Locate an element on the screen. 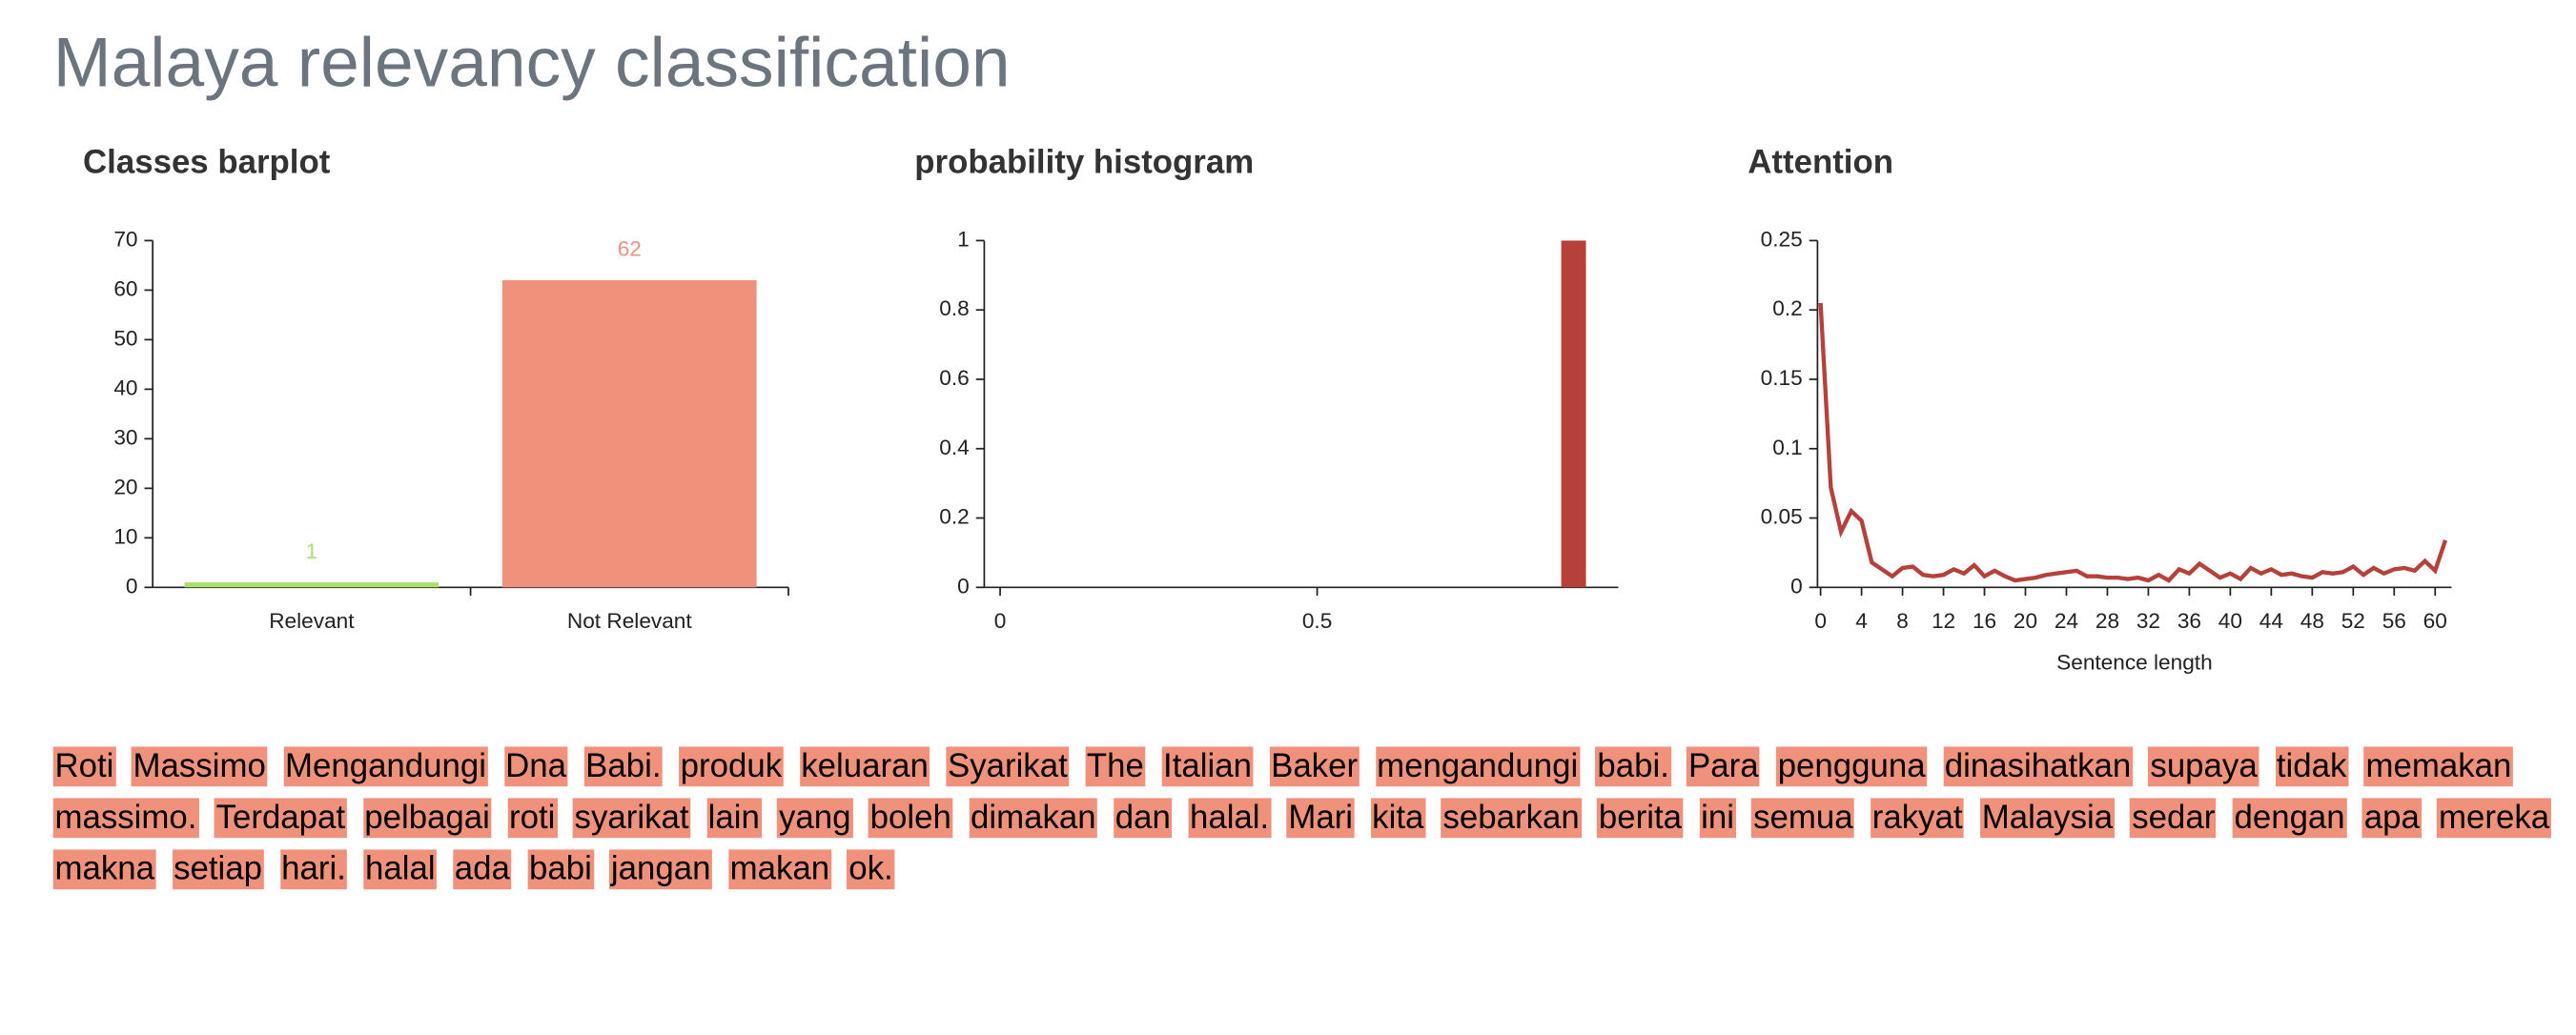 This screenshot has width=2576, height=1035. token: dengan is located at coordinates (2289, 819).